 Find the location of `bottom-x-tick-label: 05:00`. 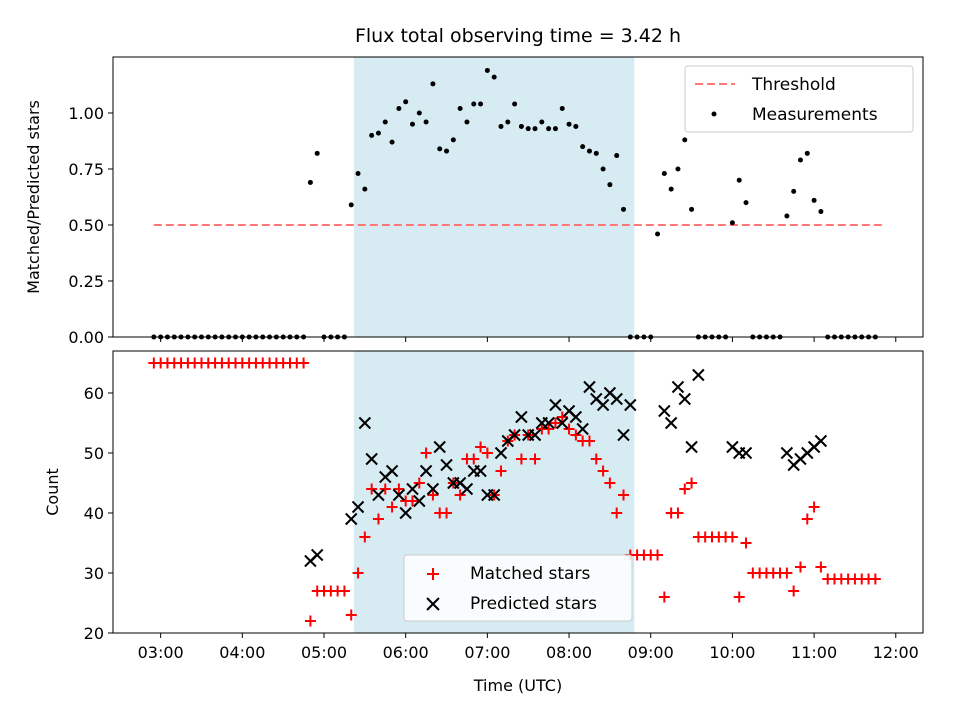

bottom-x-tick-label: 05:00 is located at coordinates (324, 652).